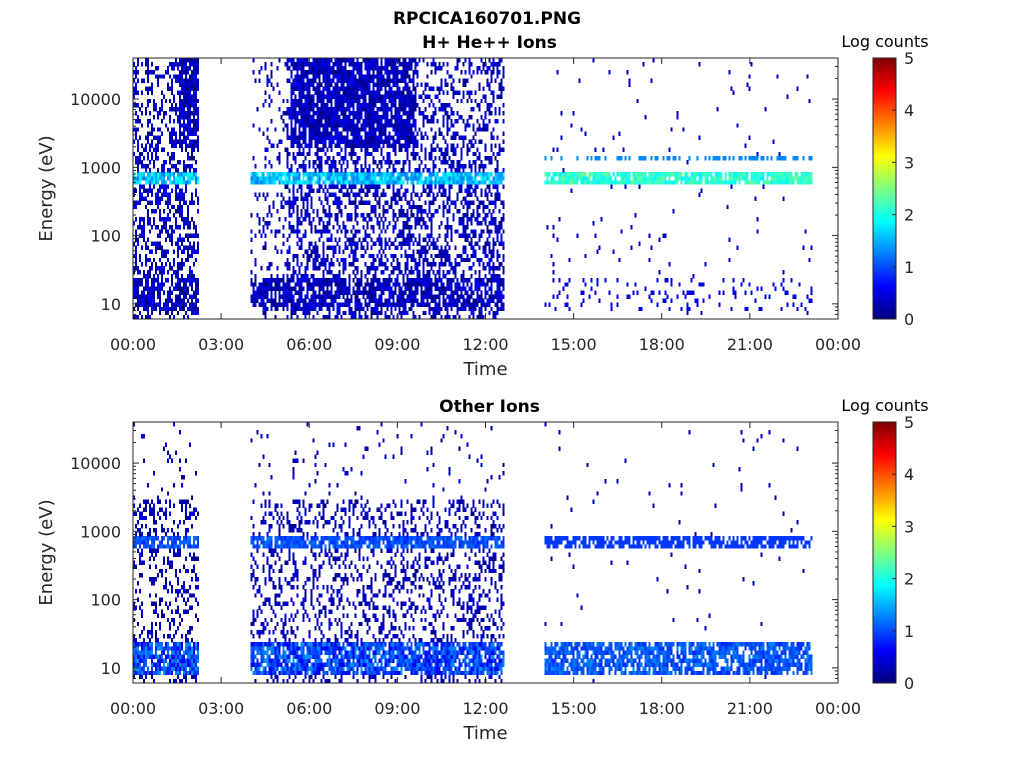 The height and width of the screenshot is (768, 1024). What do you see at coordinates (489, 407) in the screenshot?
I see `panel-title: Other Ions` at bounding box center [489, 407].